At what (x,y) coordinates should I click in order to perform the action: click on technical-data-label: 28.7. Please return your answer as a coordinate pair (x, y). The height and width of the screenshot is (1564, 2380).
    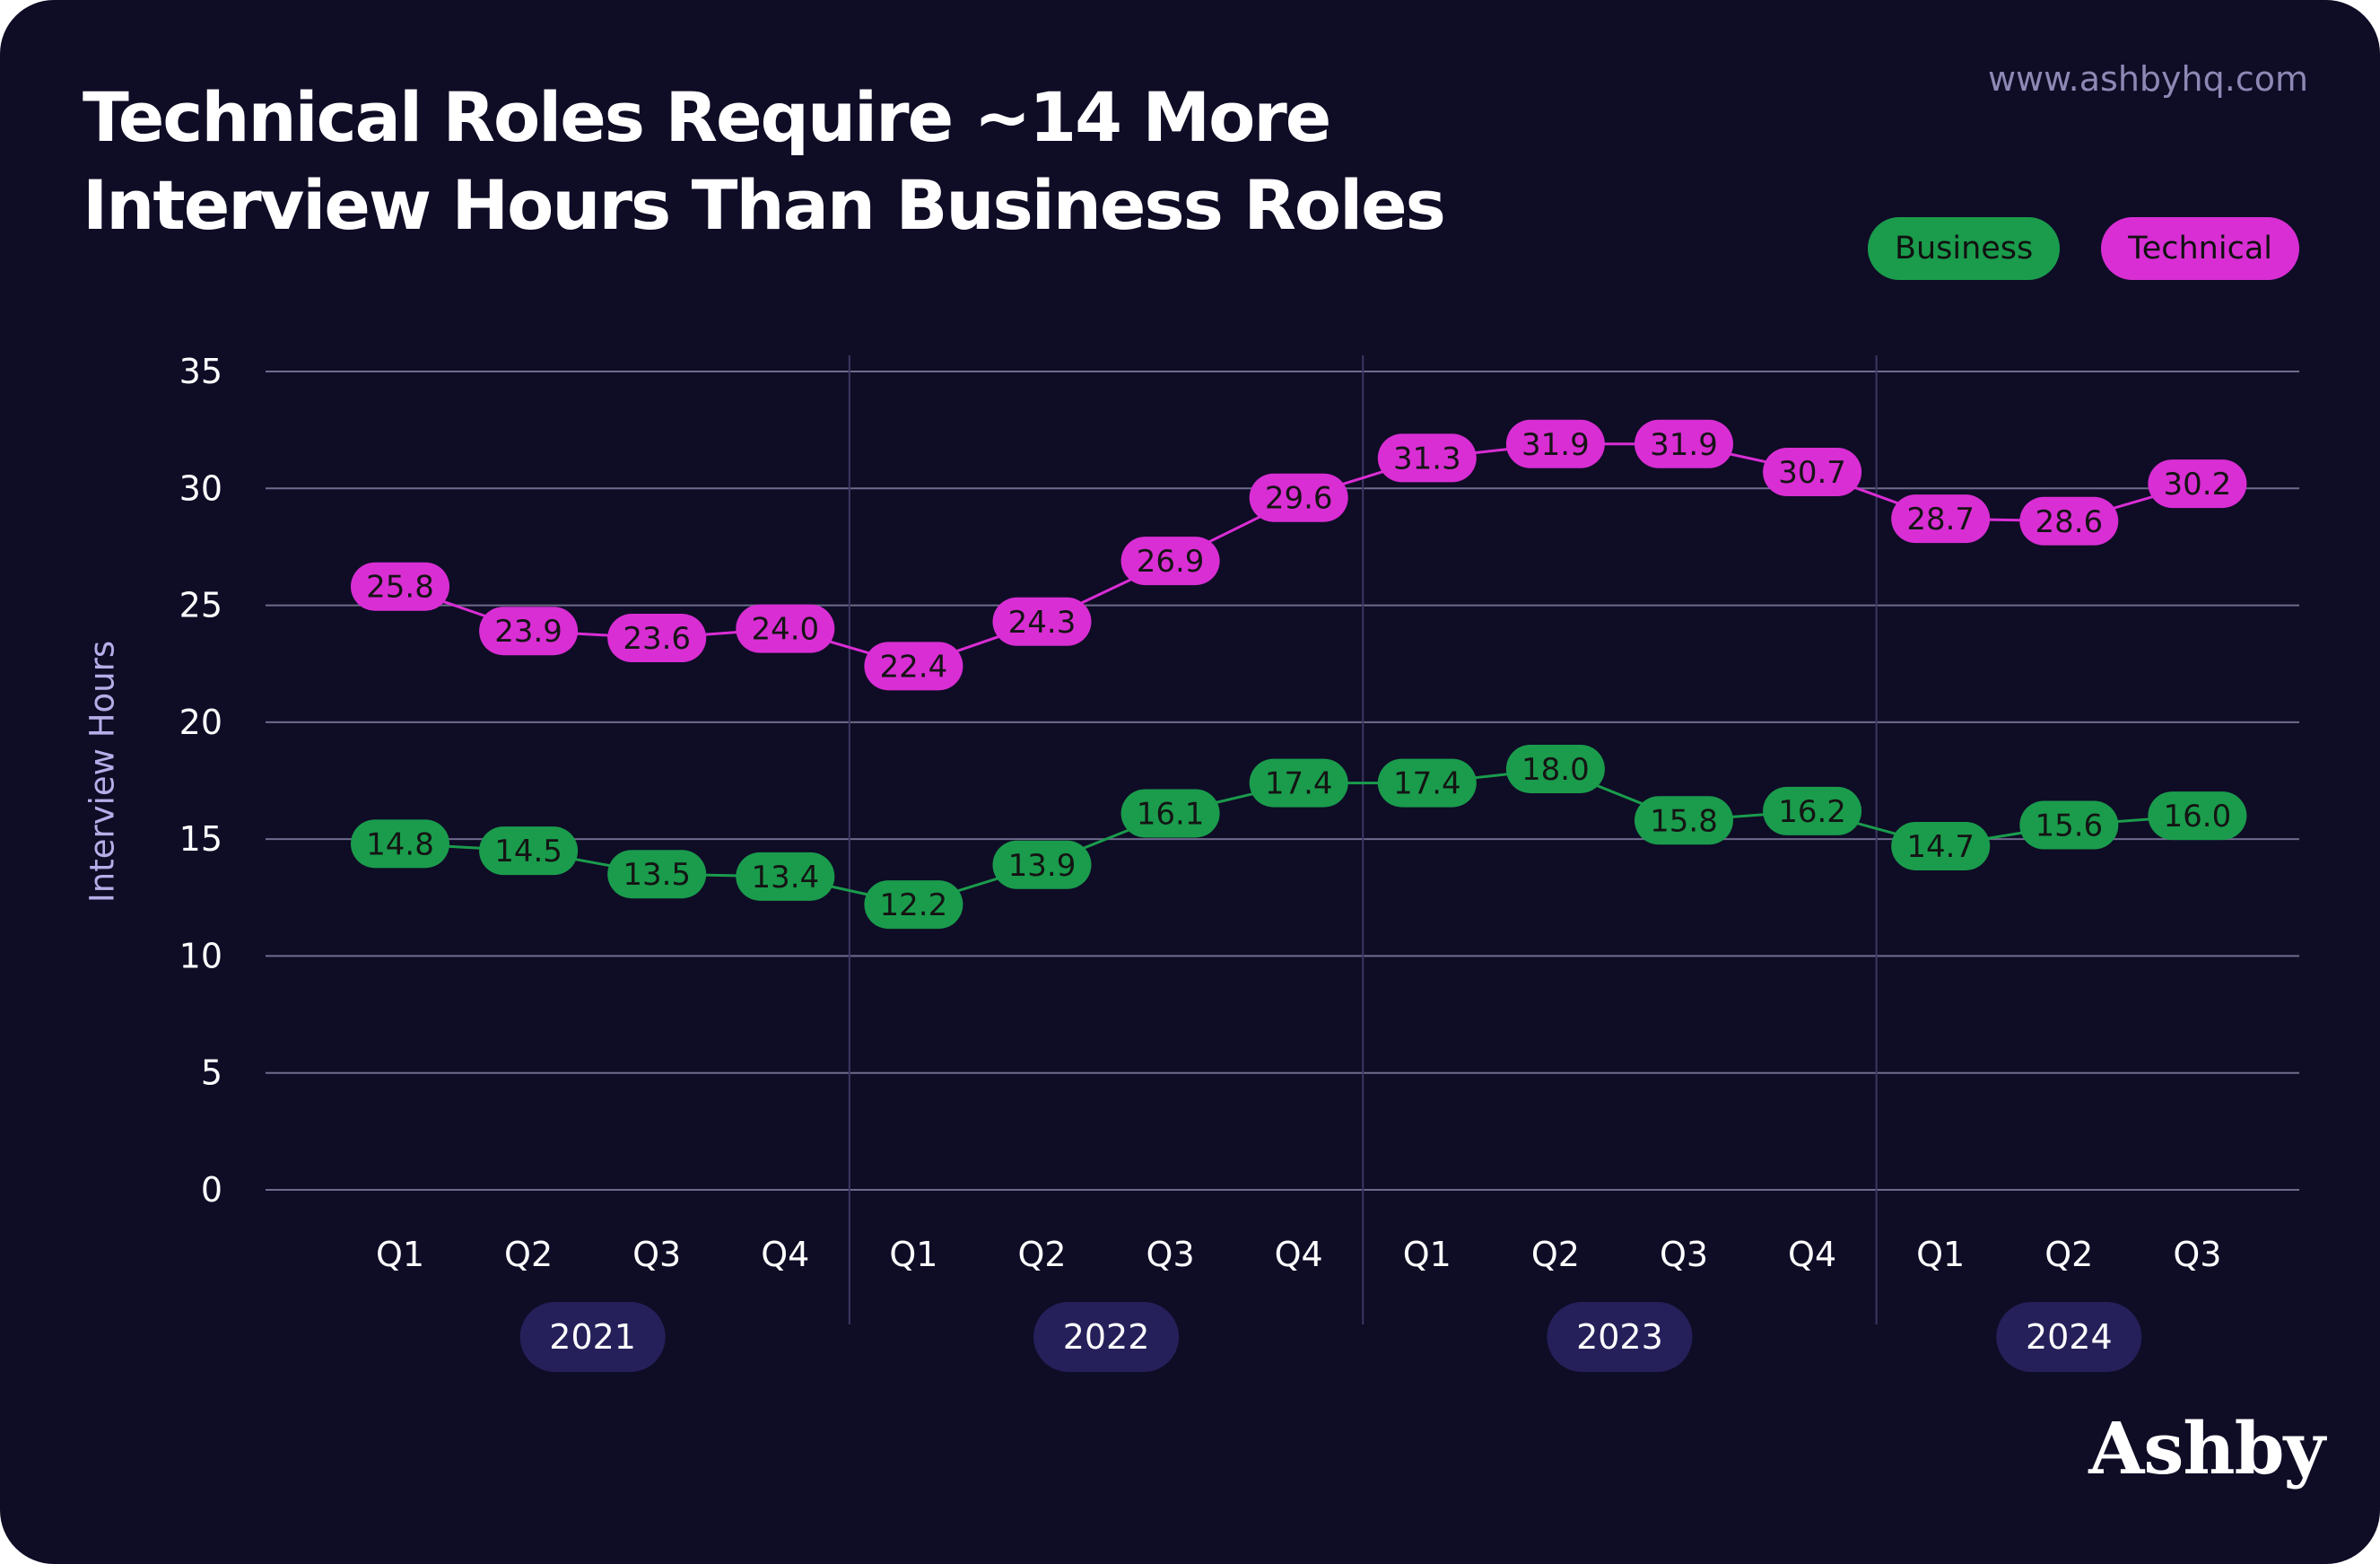
    Looking at the image, I should click on (1941, 519).